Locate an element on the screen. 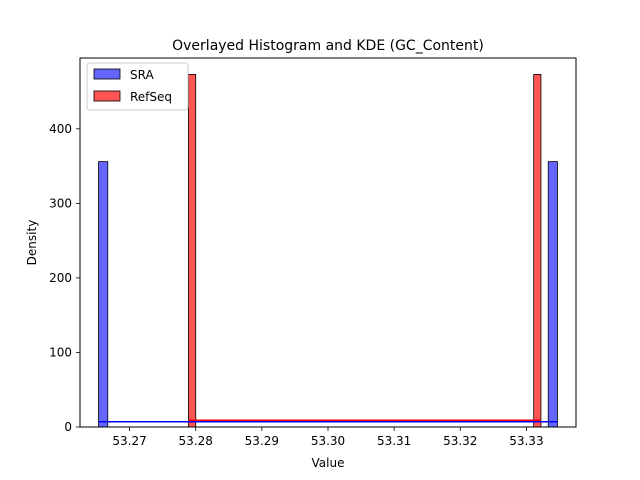 The image size is (640, 480). x-axis: 53.27 53.28 53.29 53.30 53.31 53.32 53.33 is located at coordinates (328, 437).